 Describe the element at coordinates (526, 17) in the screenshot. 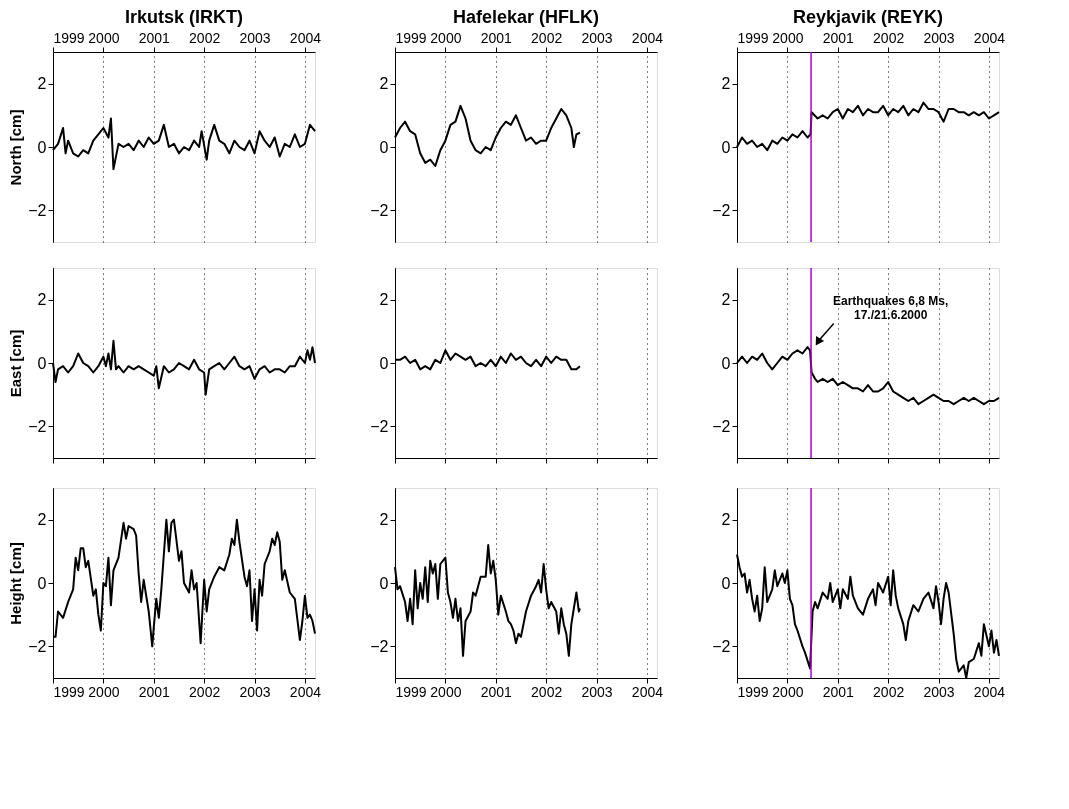

I see `chart-title: Hafelekar (HFLK)` at that location.